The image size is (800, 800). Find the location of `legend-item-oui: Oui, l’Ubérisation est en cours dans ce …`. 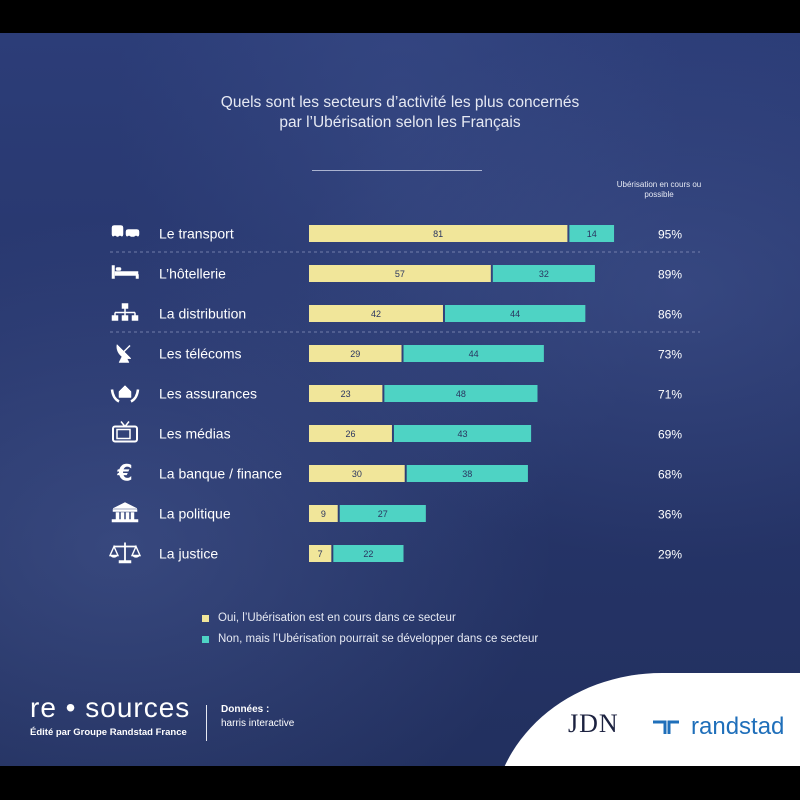

legend-item-oui: Oui, l’Ubérisation est en cours dans ce … is located at coordinates (370, 618).